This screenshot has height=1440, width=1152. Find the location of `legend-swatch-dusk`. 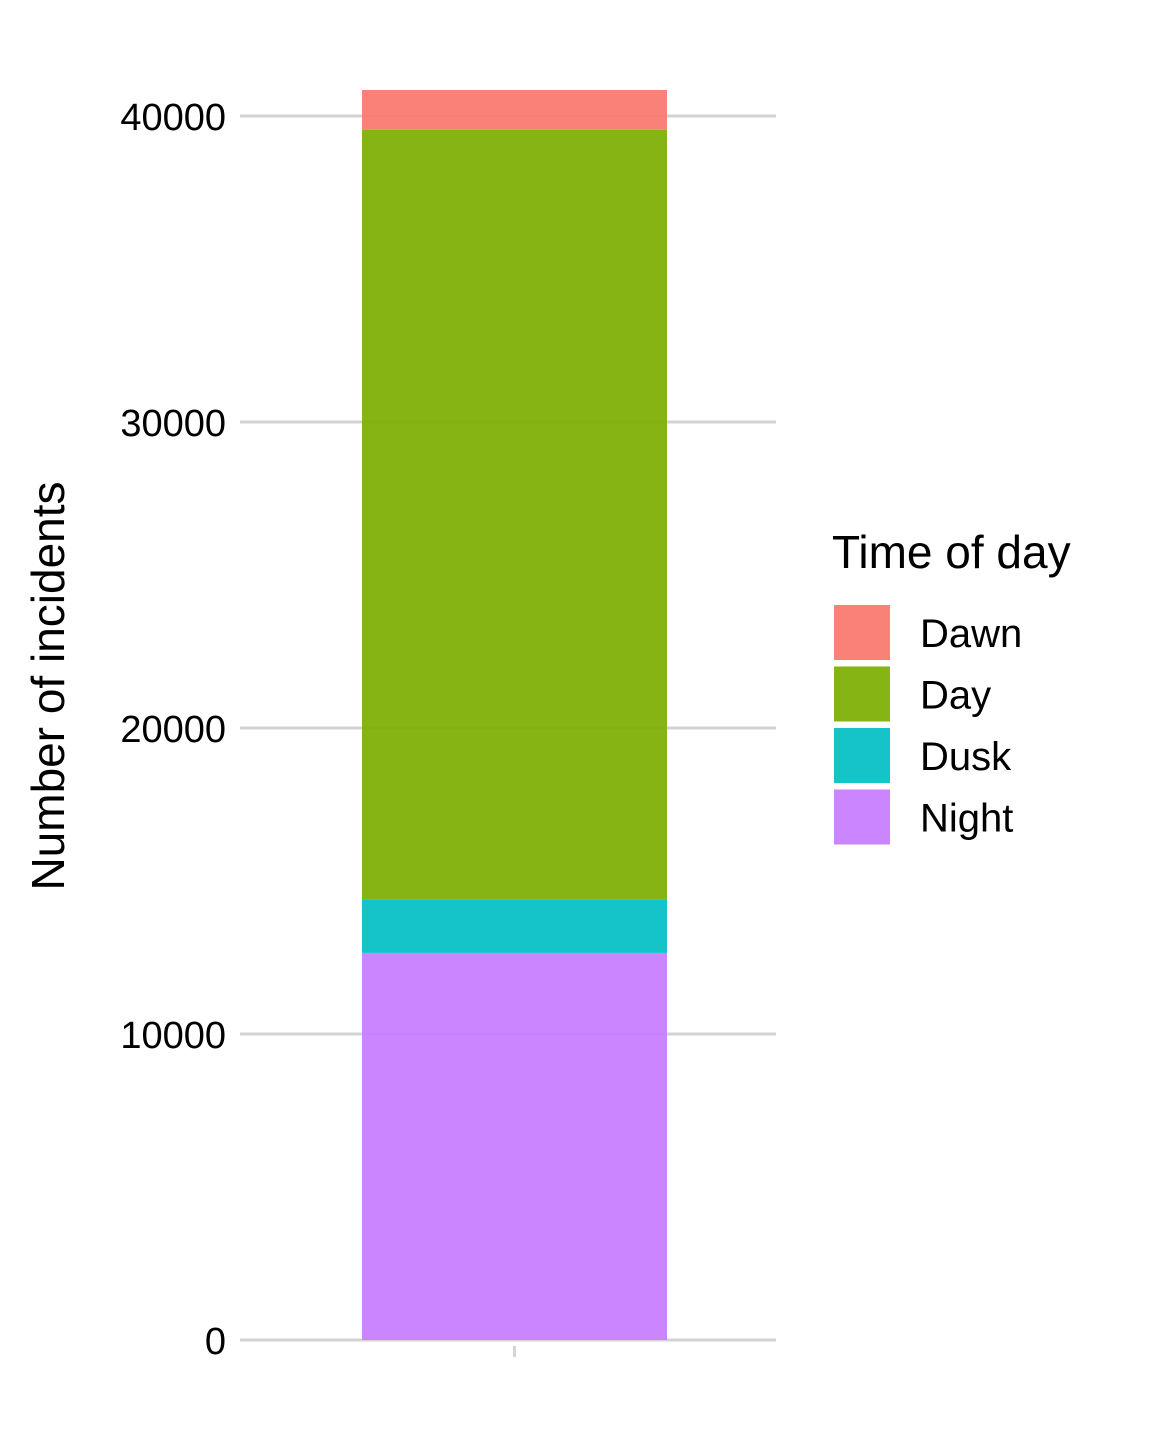

legend-swatch-dusk is located at coordinates (862, 755).